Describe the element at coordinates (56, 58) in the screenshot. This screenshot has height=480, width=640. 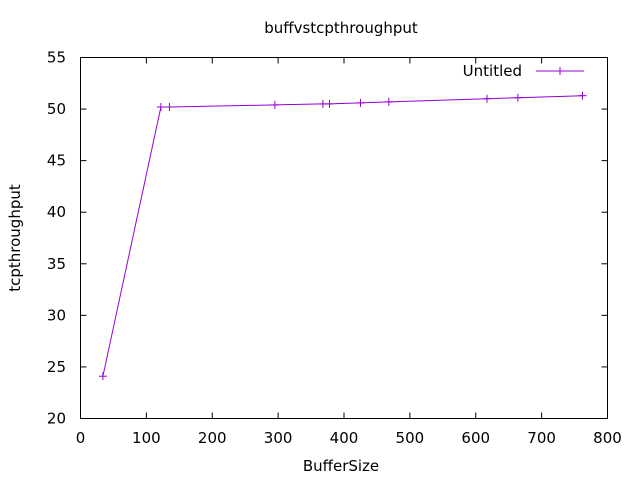
I see `y-tick-label: 55` at that location.